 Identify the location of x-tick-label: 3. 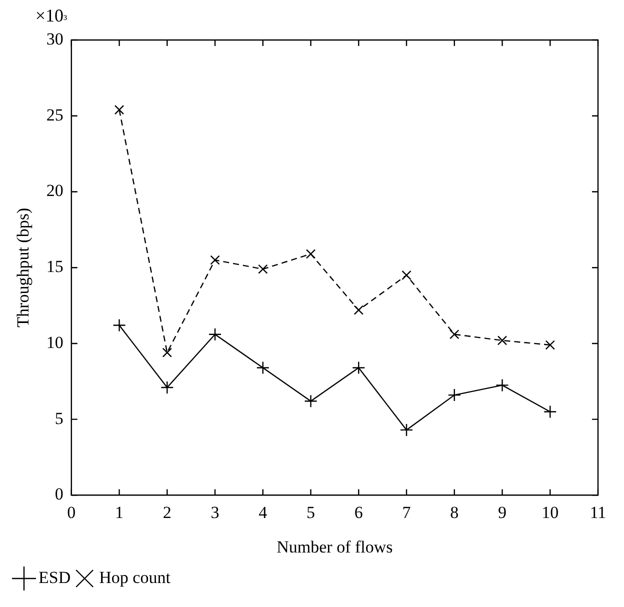
(215, 512).